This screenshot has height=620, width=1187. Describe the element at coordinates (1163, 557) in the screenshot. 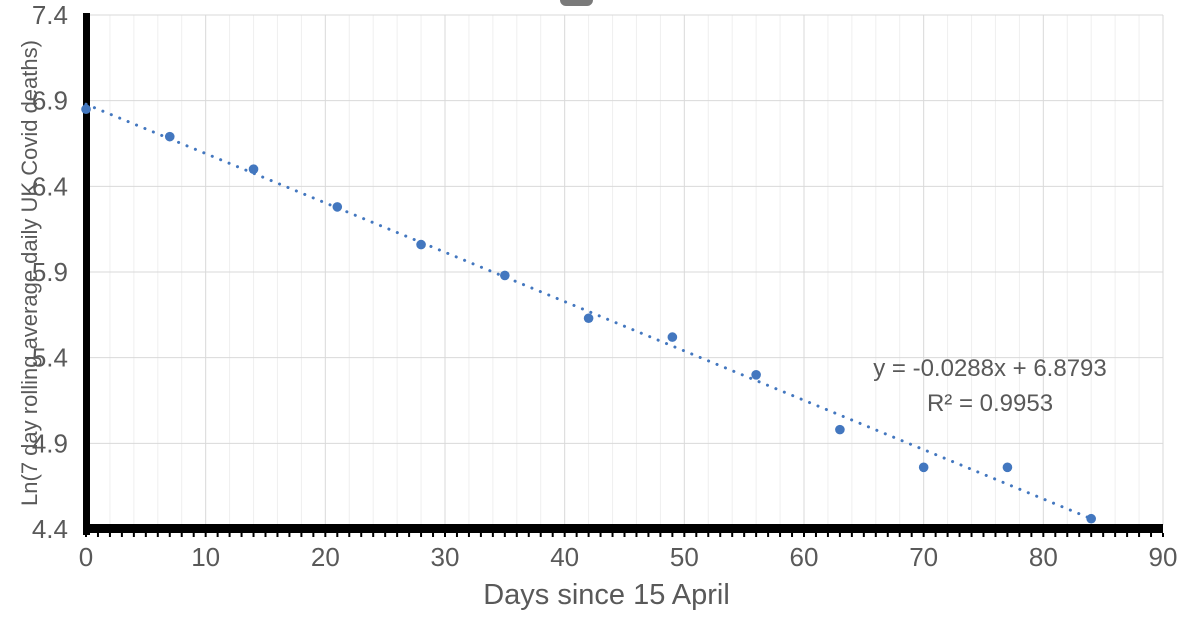

I see `x-tick-label: 90` at that location.